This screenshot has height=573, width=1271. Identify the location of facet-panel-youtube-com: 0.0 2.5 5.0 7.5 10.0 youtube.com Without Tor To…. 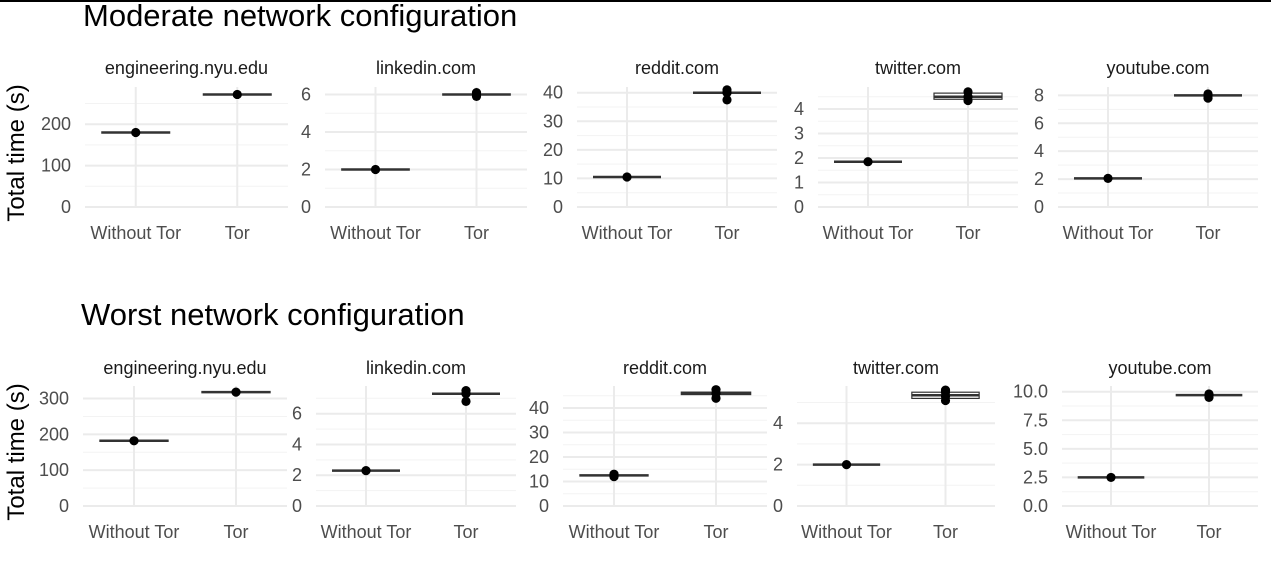
(1135, 450).